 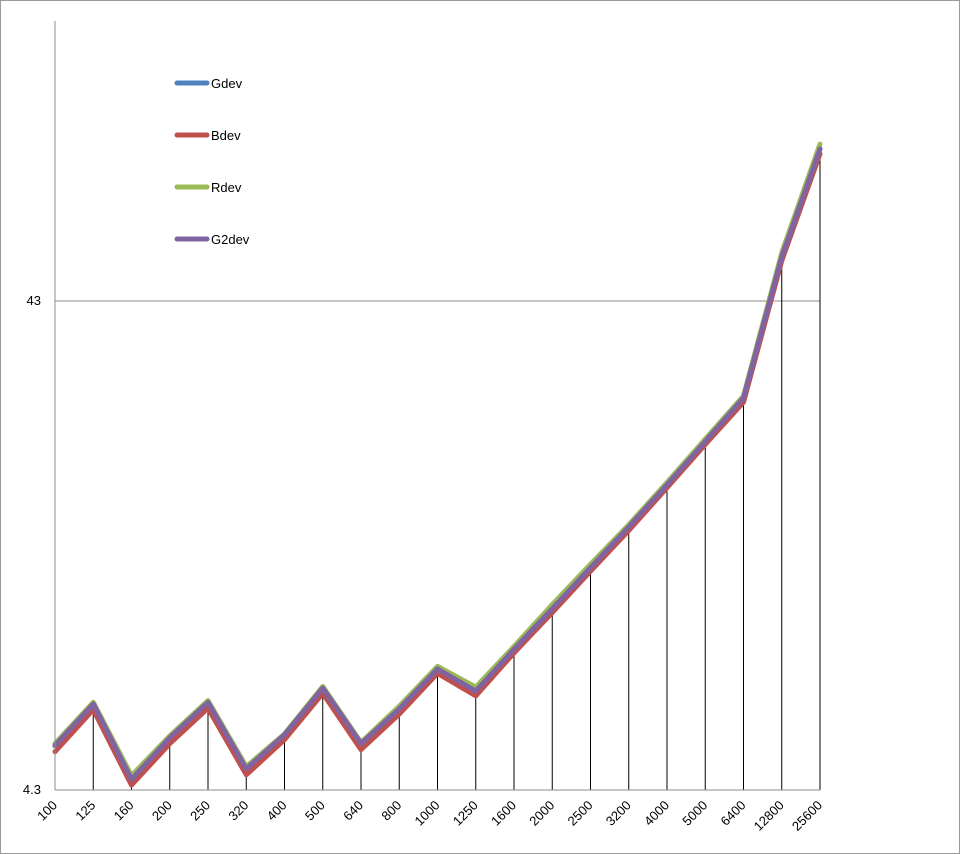 What do you see at coordinates (656, 813) in the screenshot?
I see `x-tick-label: 4000` at bounding box center [656, 813].